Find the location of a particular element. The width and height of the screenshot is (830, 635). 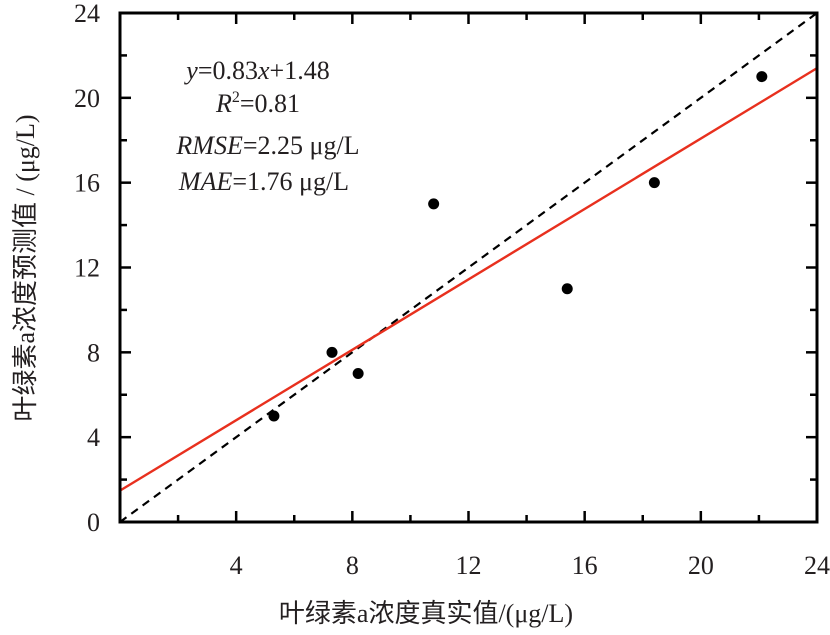

x-tick-label: 24 is located at coordinates (817, 565).